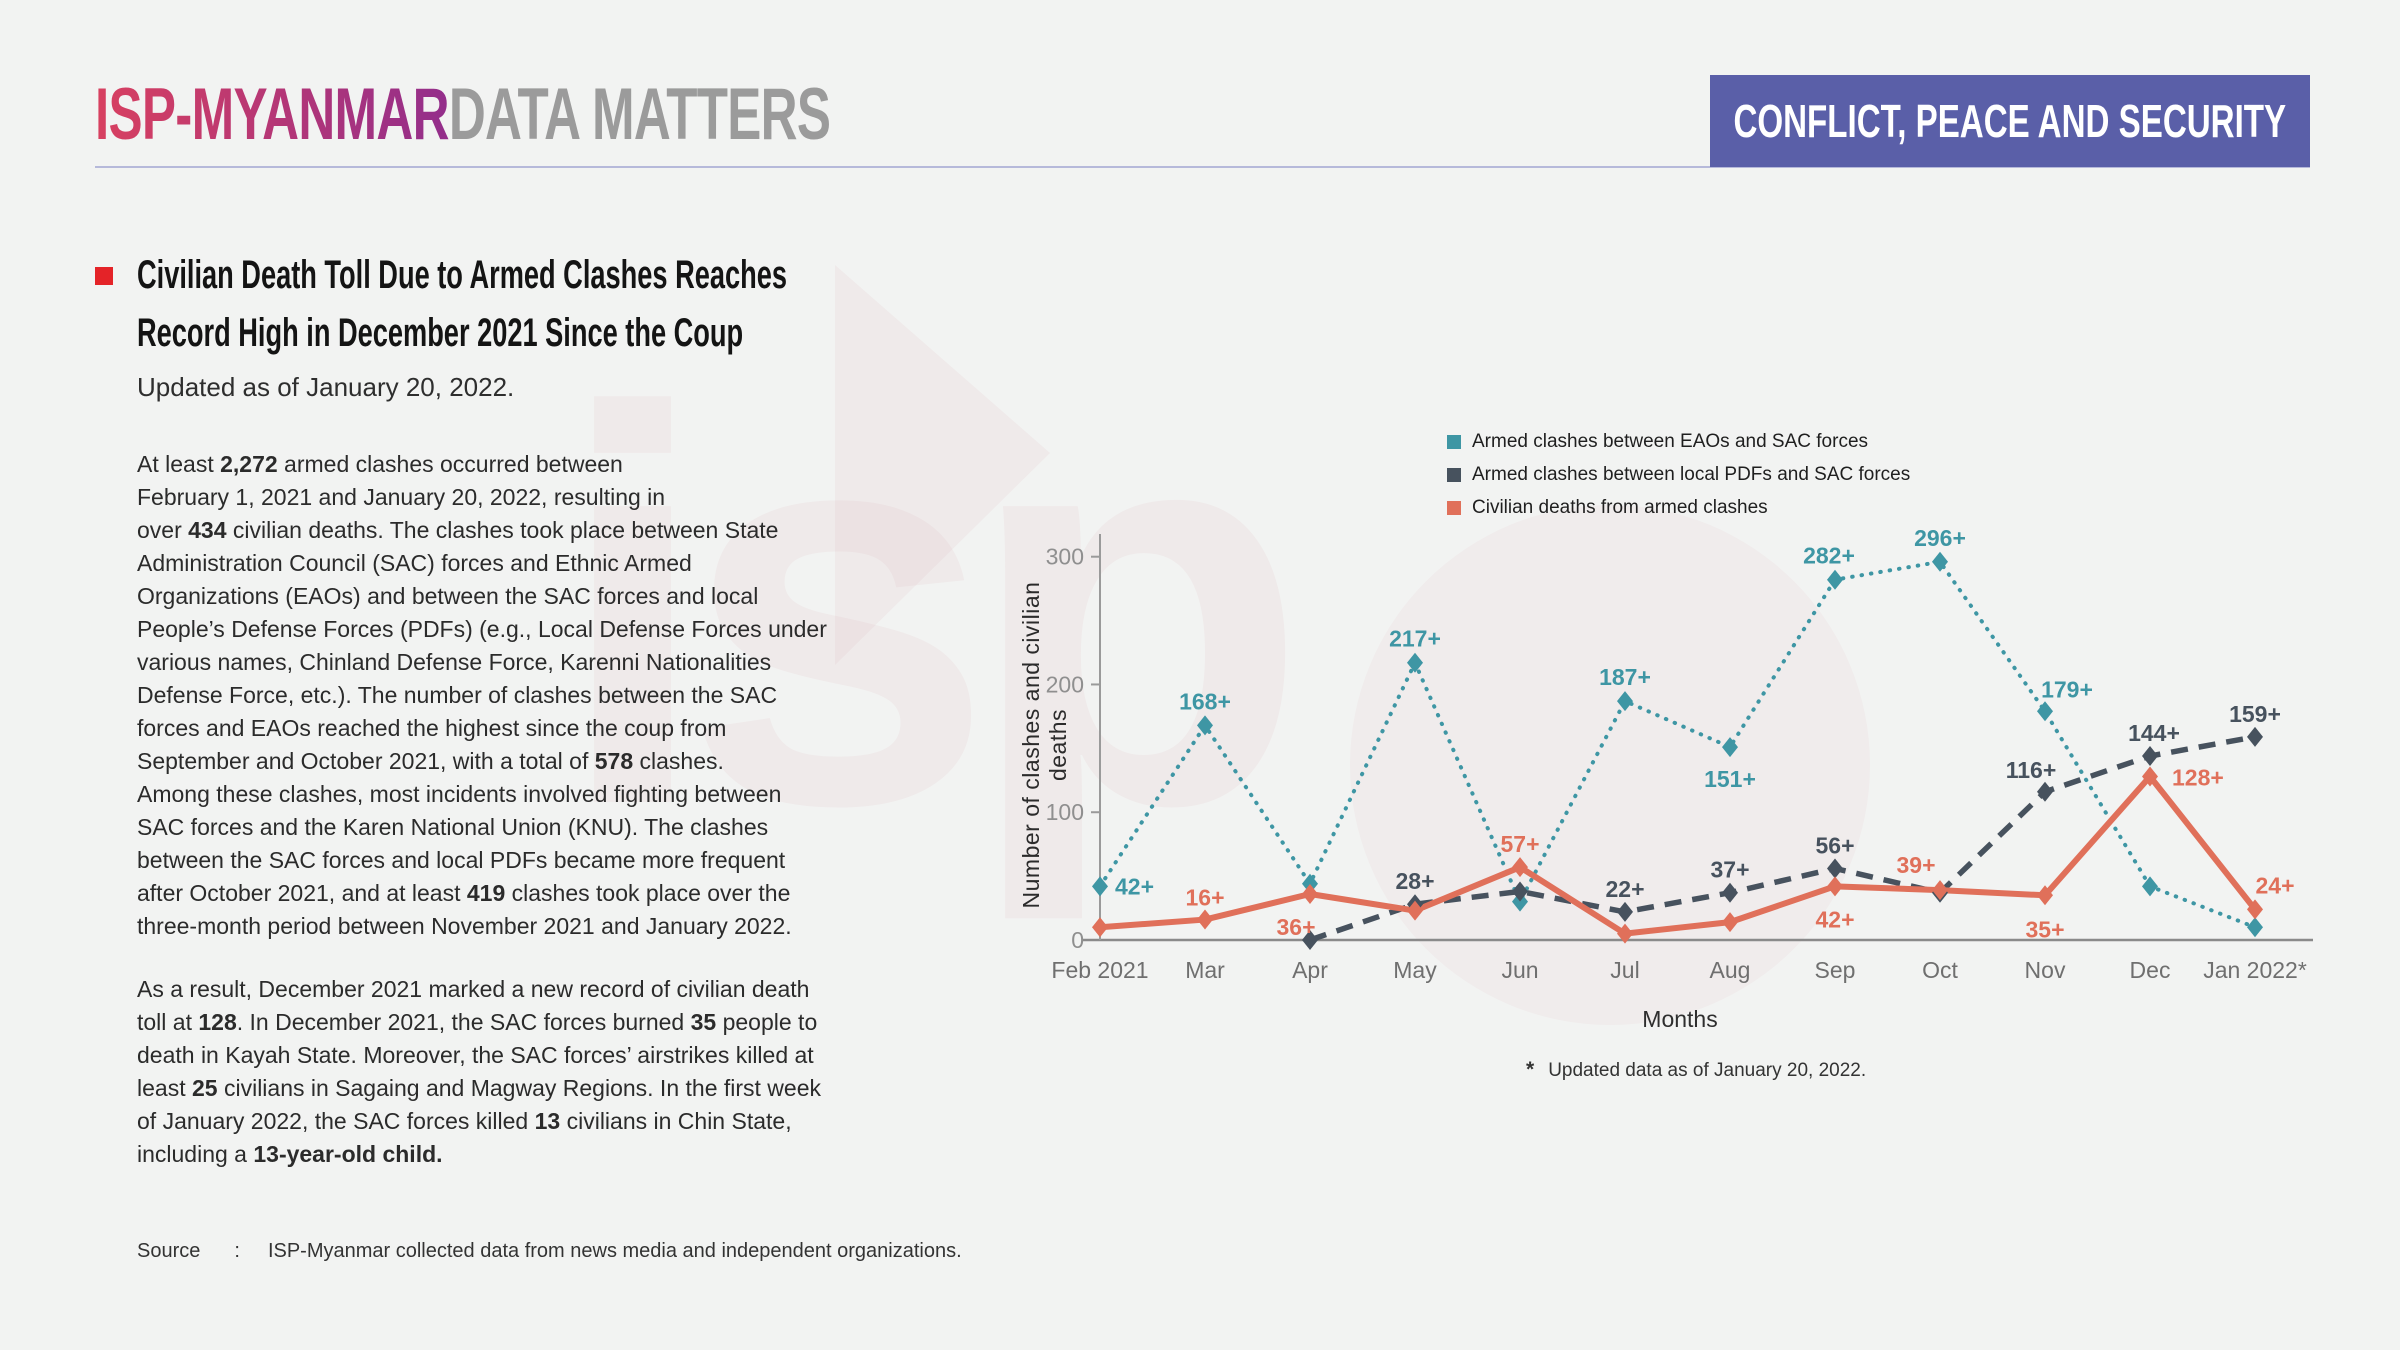 The height and width of the screenshot is (1350, 2400). Describe the element at coordinates (2067, 689) in the screenshot. I see `data-point-label: 179+` at that location.